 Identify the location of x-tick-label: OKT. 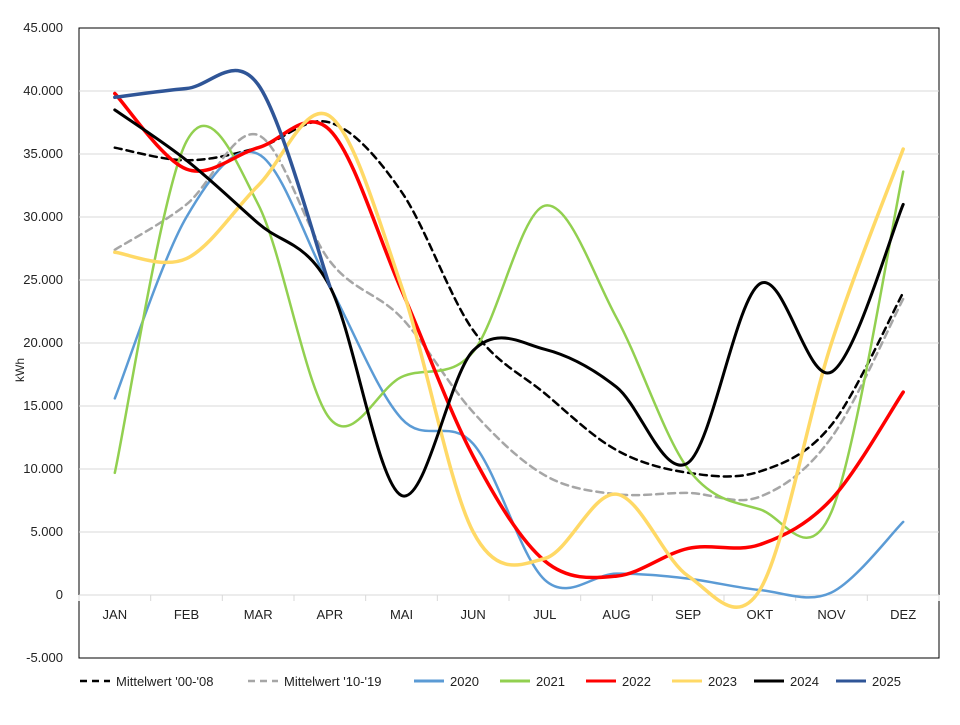
(759, 614).